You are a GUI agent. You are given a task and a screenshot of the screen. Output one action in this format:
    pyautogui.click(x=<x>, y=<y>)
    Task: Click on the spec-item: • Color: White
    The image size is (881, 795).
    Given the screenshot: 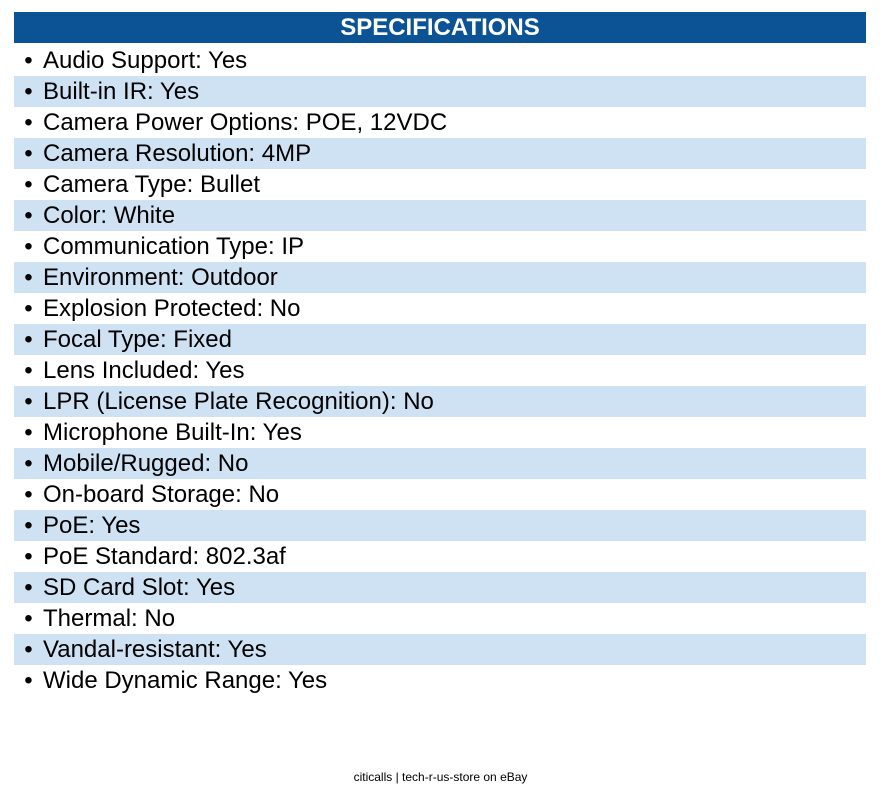 What is the action you would take?
    pyautogui.click(x=440, y=215)
    